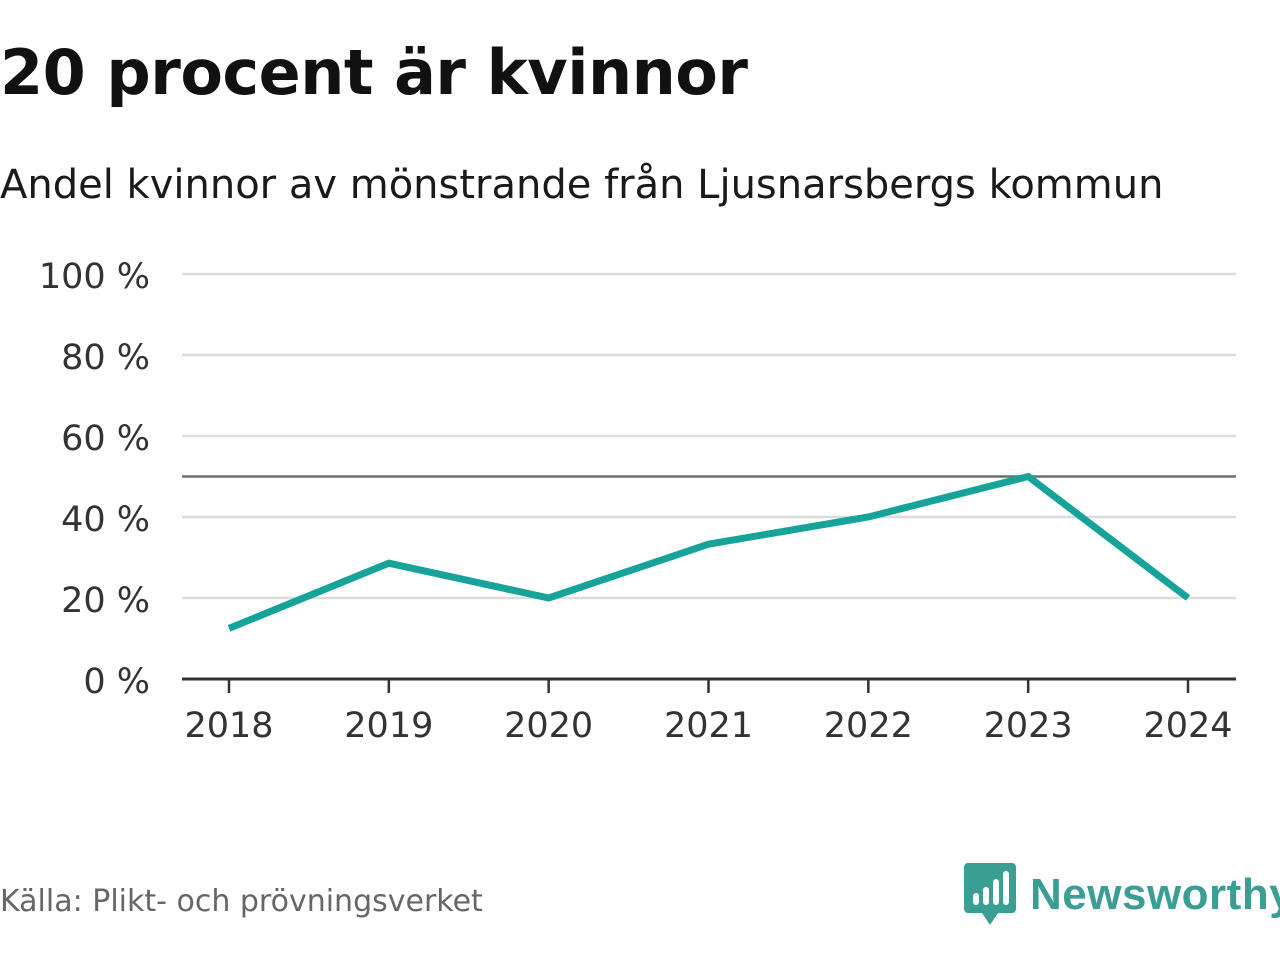  Describe the element at coordinates (105, 439) in the screenshot. I see `y-tick-label: 60 %` at that location.